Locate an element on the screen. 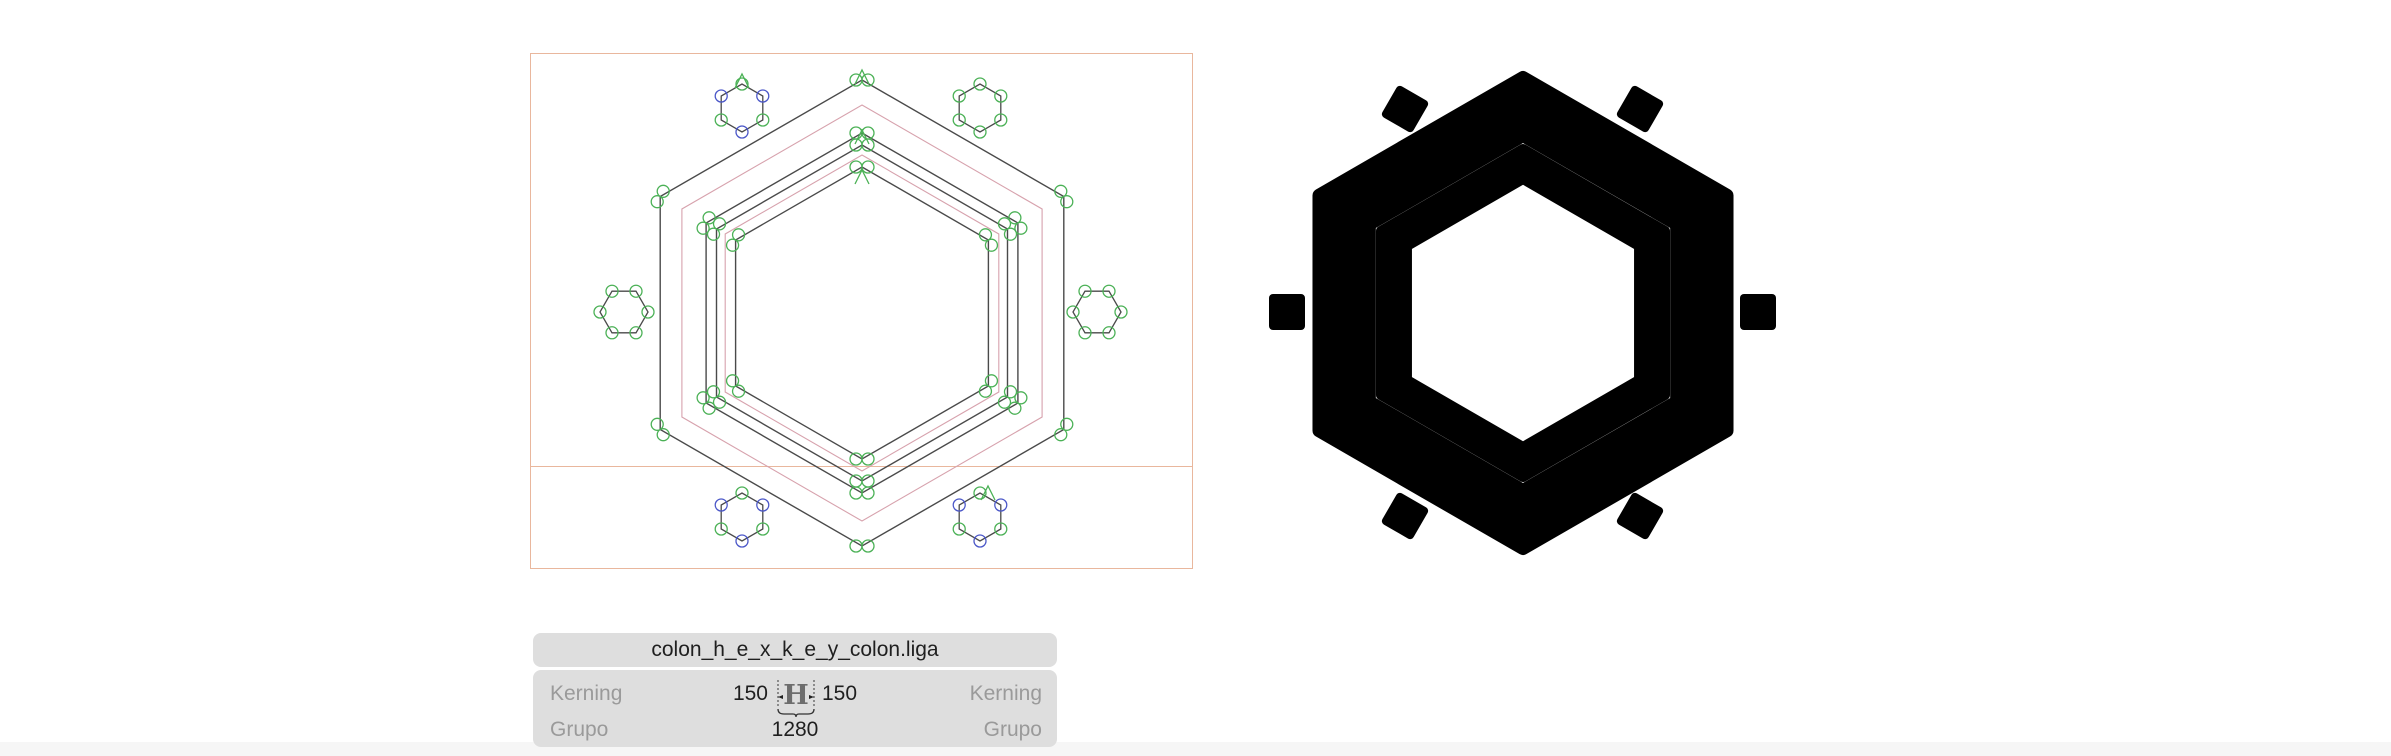 This screenshot has height=756, width=2391. glyph-width-value: 1280 is located at coordinates (795, 729).